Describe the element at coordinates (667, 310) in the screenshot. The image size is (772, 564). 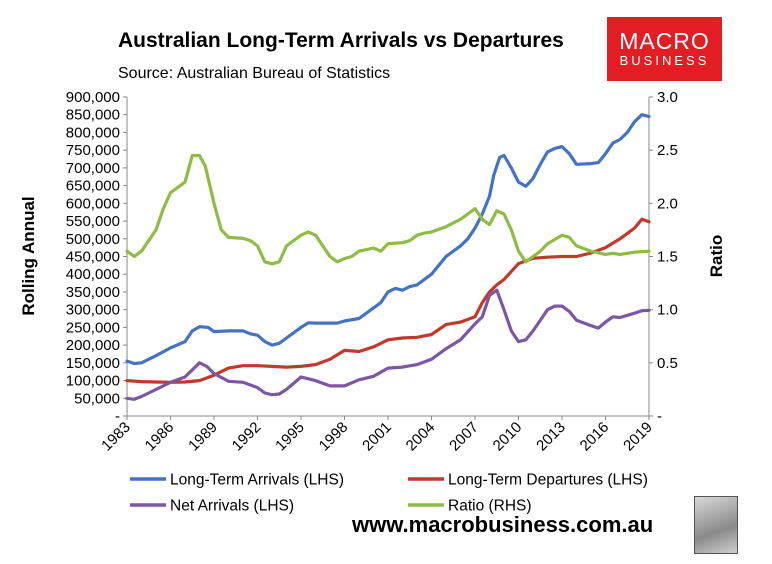
I see `y-tick-label-right: 1.0` at that location.